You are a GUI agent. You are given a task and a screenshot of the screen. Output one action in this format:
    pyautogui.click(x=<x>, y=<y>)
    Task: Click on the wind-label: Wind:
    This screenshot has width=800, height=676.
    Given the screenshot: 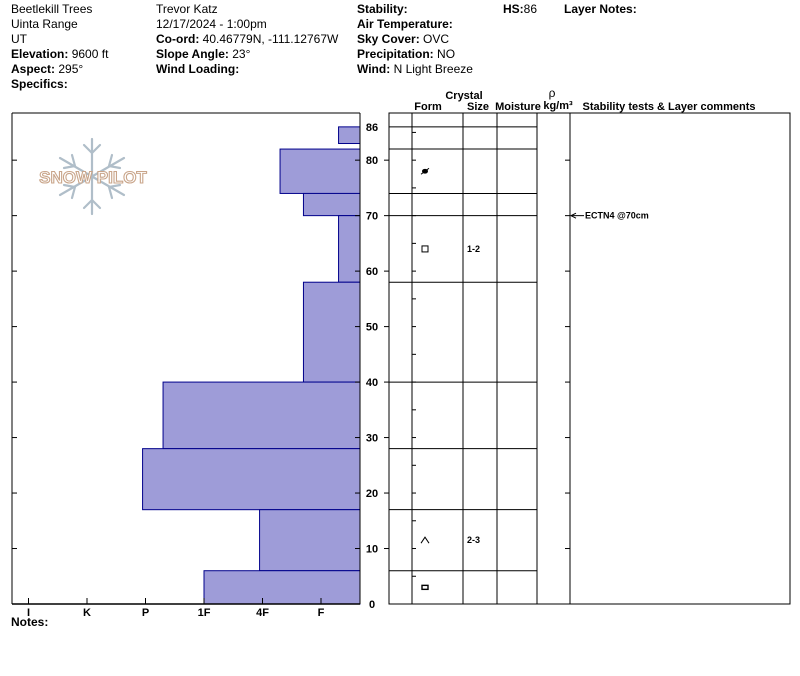 What is the action you would take?
    pyautogui.click(x=374, y=69)
    